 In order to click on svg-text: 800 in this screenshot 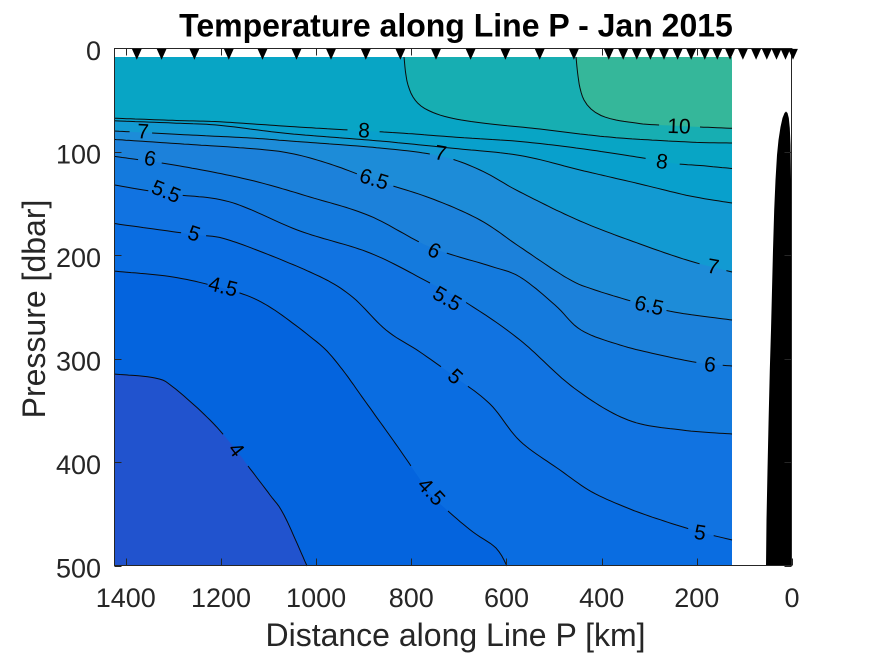, I will do `click(411, 598)`.